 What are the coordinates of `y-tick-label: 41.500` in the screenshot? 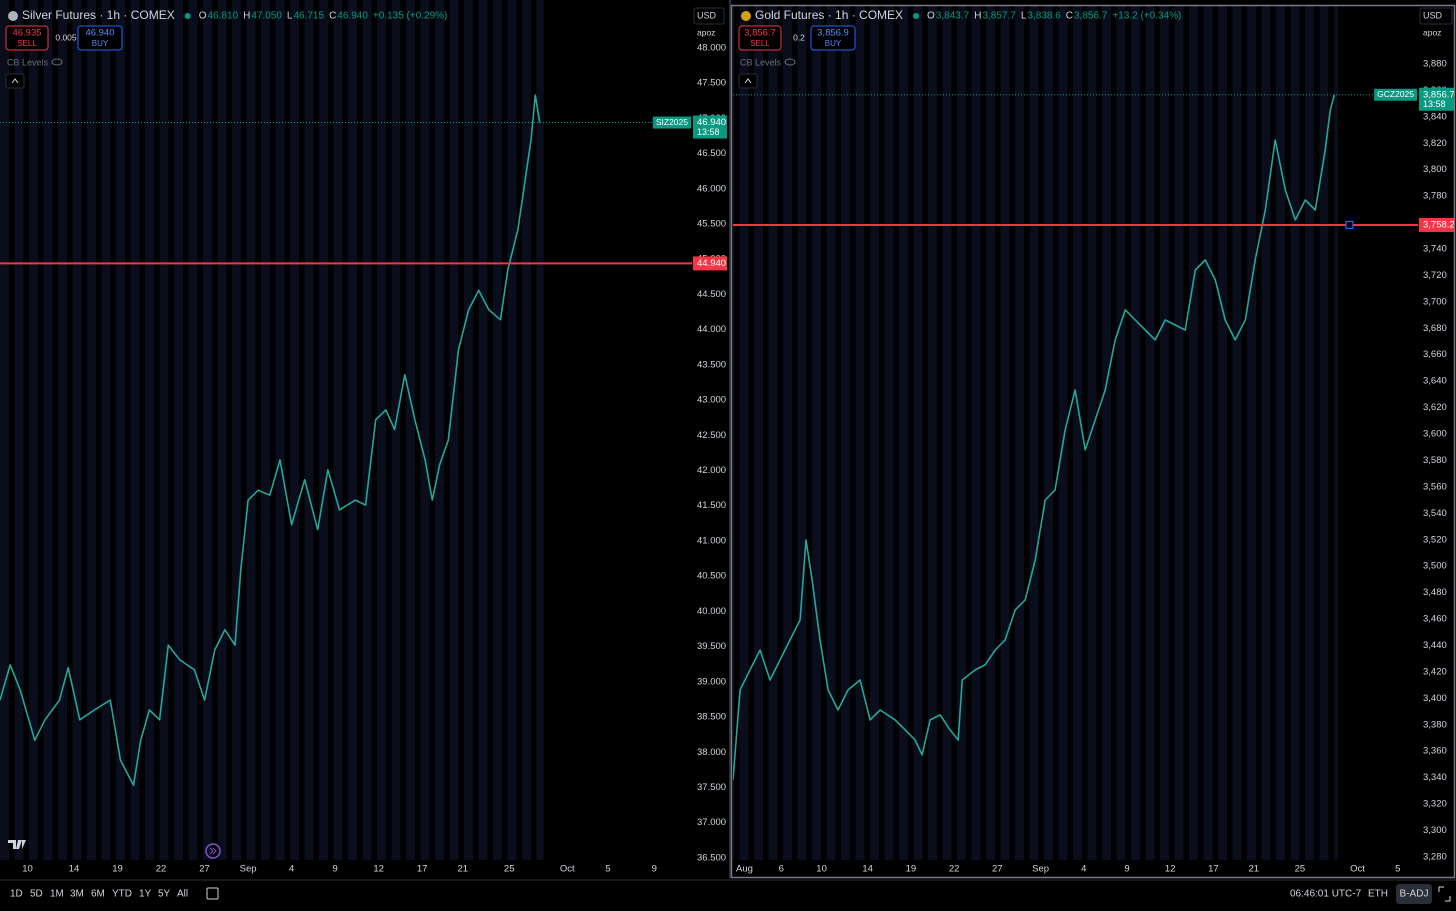 It's located at (711, 505).